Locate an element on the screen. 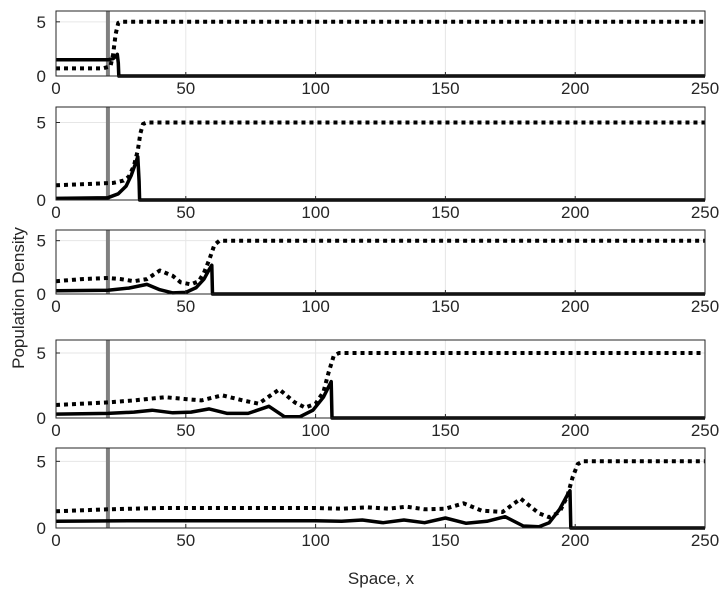 Image resolution: width=727 pixels, height=592 pixels. plot-area is located at coordinates (380, 488).